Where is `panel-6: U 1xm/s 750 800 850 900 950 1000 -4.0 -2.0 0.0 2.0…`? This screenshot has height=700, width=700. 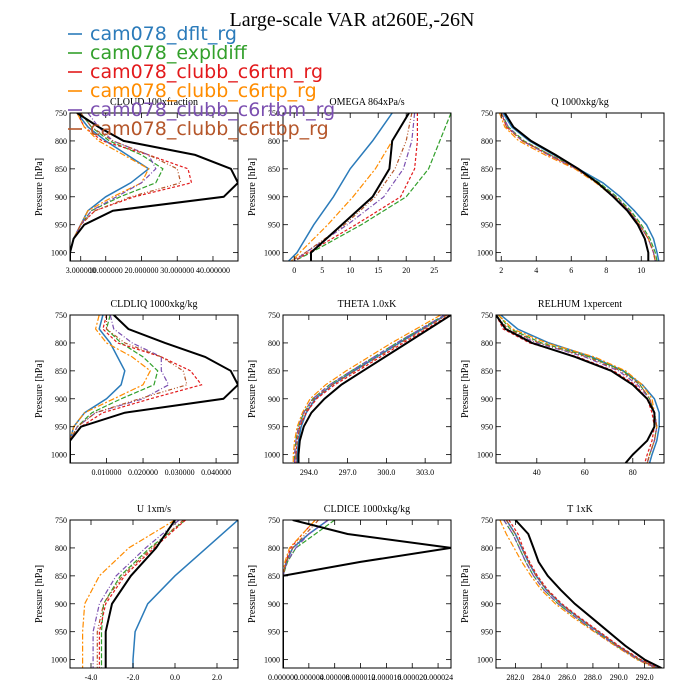
panel-6: U 1xm/s 750 800 850 900 950 1000 -4.0 -2.0 0.0 2.0… is located at coordinates (136, 593).